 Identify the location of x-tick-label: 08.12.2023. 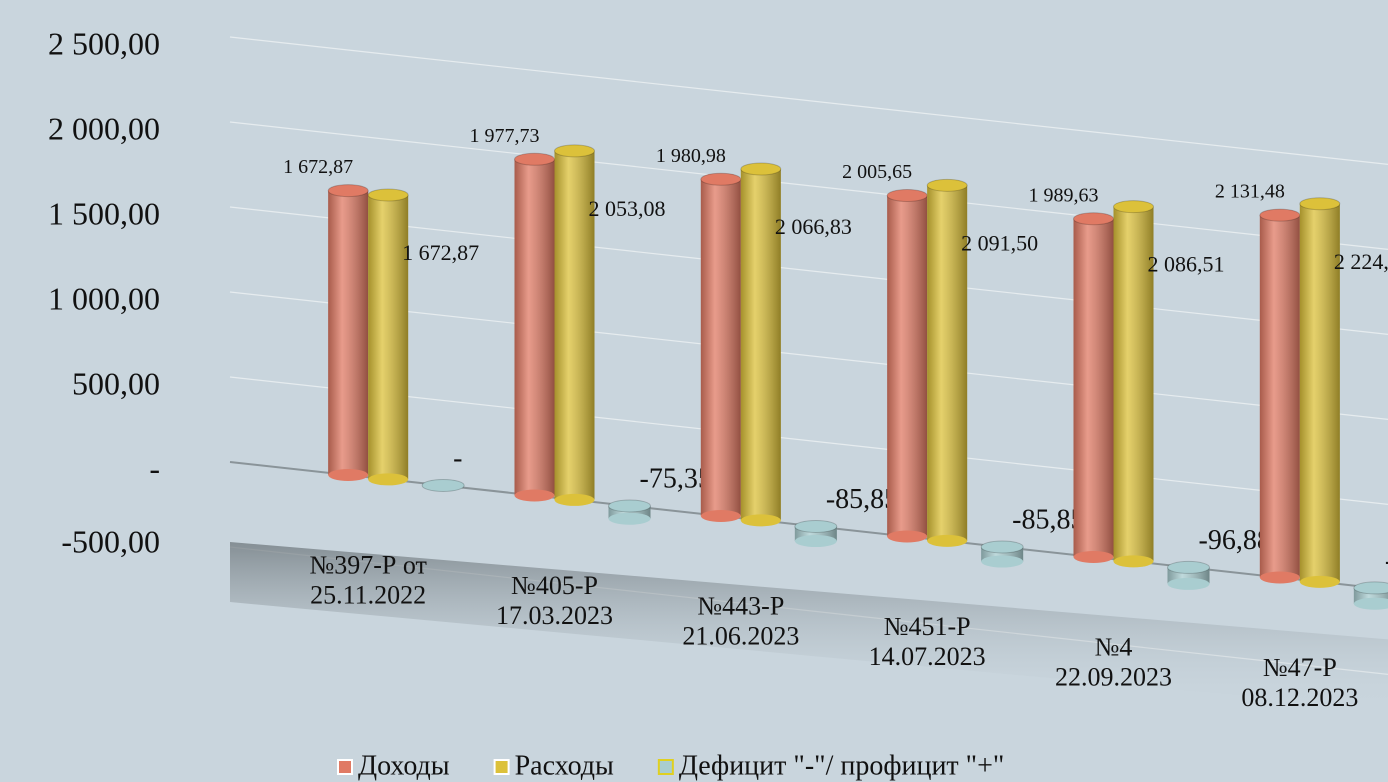
(1299, 697).